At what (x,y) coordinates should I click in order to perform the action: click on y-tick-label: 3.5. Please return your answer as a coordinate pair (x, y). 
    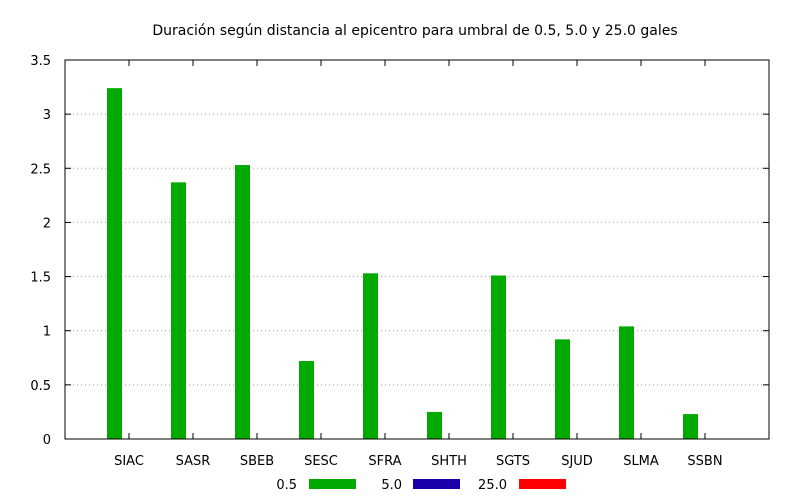
    Looking at the image, I should click on (40, 61).